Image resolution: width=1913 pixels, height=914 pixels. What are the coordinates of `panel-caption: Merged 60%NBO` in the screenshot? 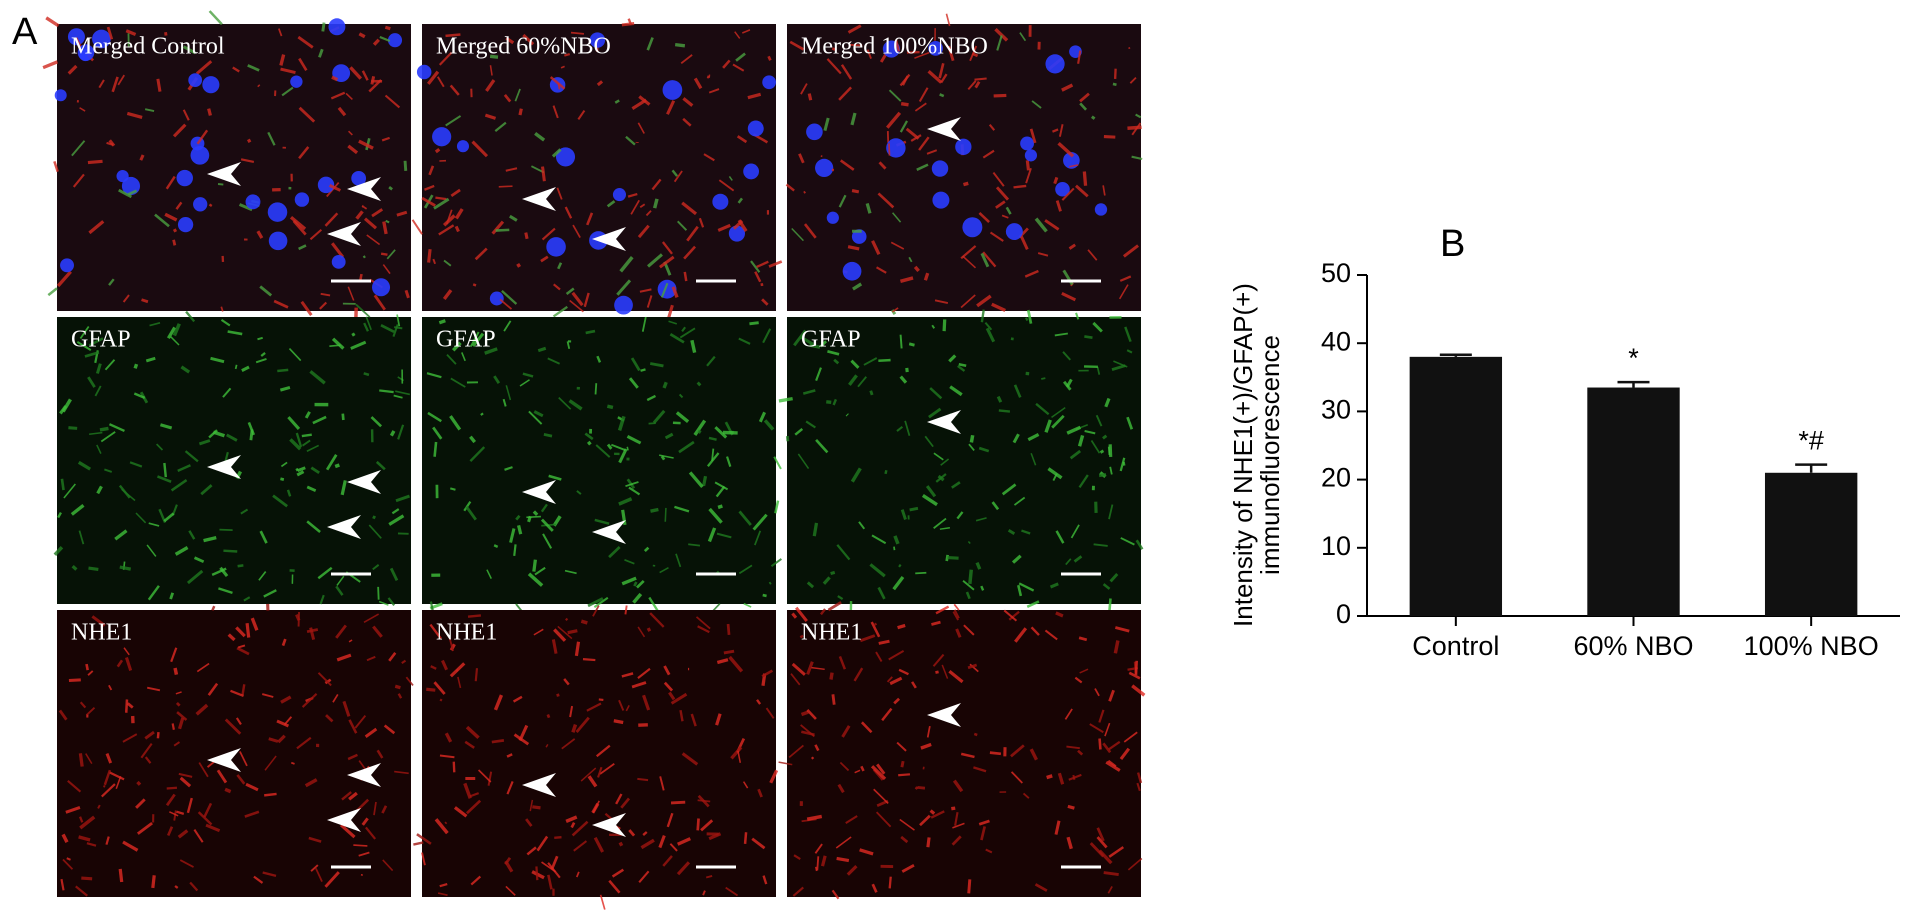 It's located at (523, 47).